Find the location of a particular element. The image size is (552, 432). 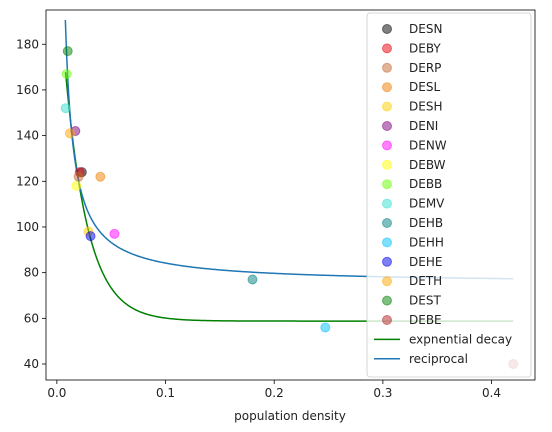

y-tick-label: 100 is located at coordinates (27, 227).